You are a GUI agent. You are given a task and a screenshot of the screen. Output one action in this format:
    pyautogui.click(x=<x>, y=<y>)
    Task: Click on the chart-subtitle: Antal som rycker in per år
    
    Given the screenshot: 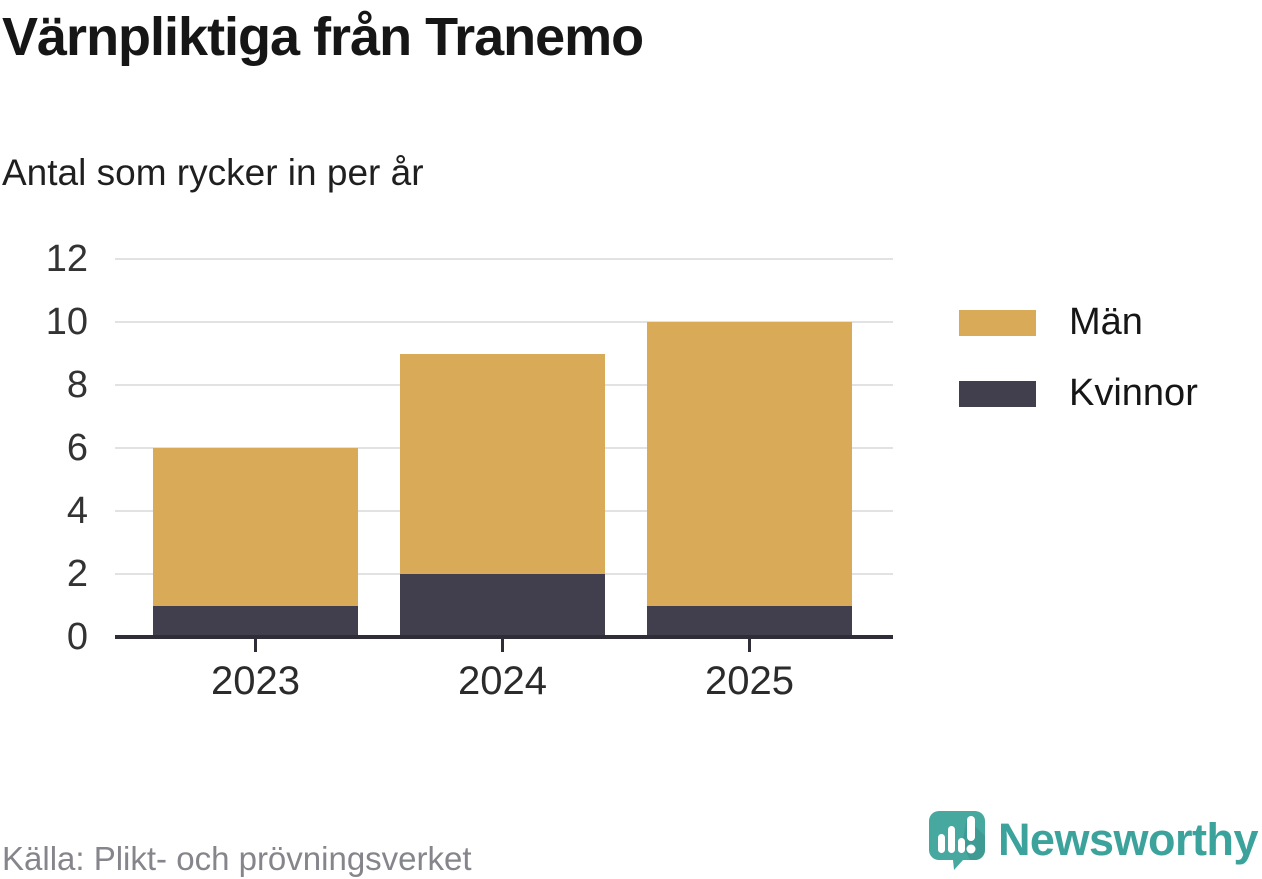 What is the action you would take?
    pyautogui.click(x=213, y=172)
    